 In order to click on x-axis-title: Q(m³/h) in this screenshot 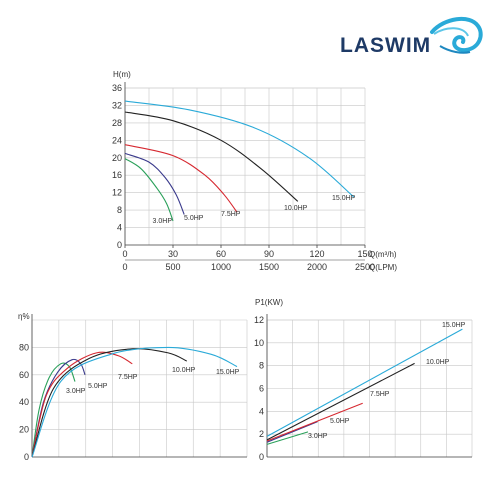, I will do `click(383, 254)`.